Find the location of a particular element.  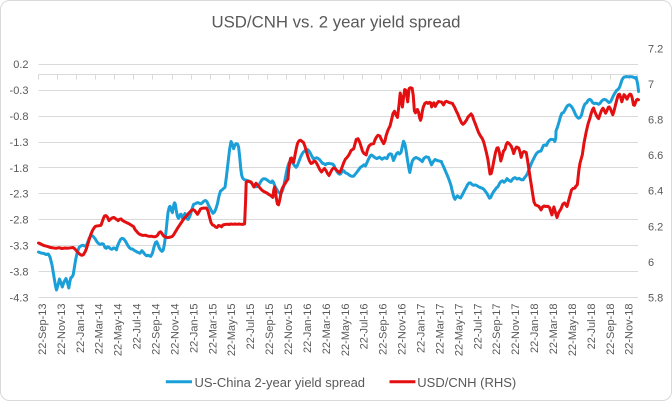

svg-text: 7 is located at coordinates (651, 85).